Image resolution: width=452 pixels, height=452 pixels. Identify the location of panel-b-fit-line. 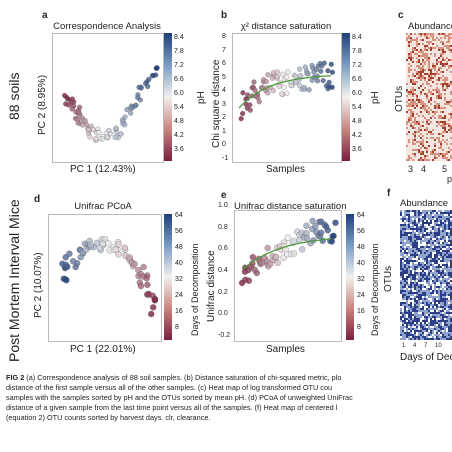
(285, 92).